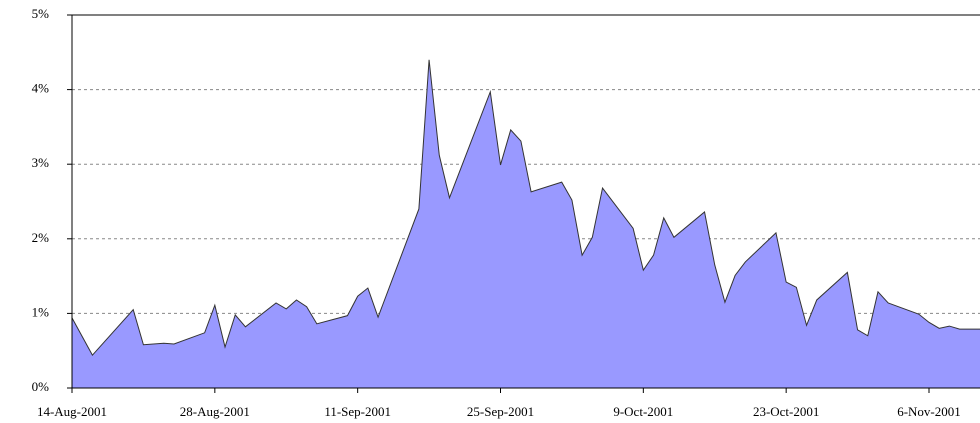 The height and width of the screenshot is (423, 980). Describe the element at coordinates (929, 411) in the screenshot. I see `x-tick-label: 6-Nov-2001` at that location.